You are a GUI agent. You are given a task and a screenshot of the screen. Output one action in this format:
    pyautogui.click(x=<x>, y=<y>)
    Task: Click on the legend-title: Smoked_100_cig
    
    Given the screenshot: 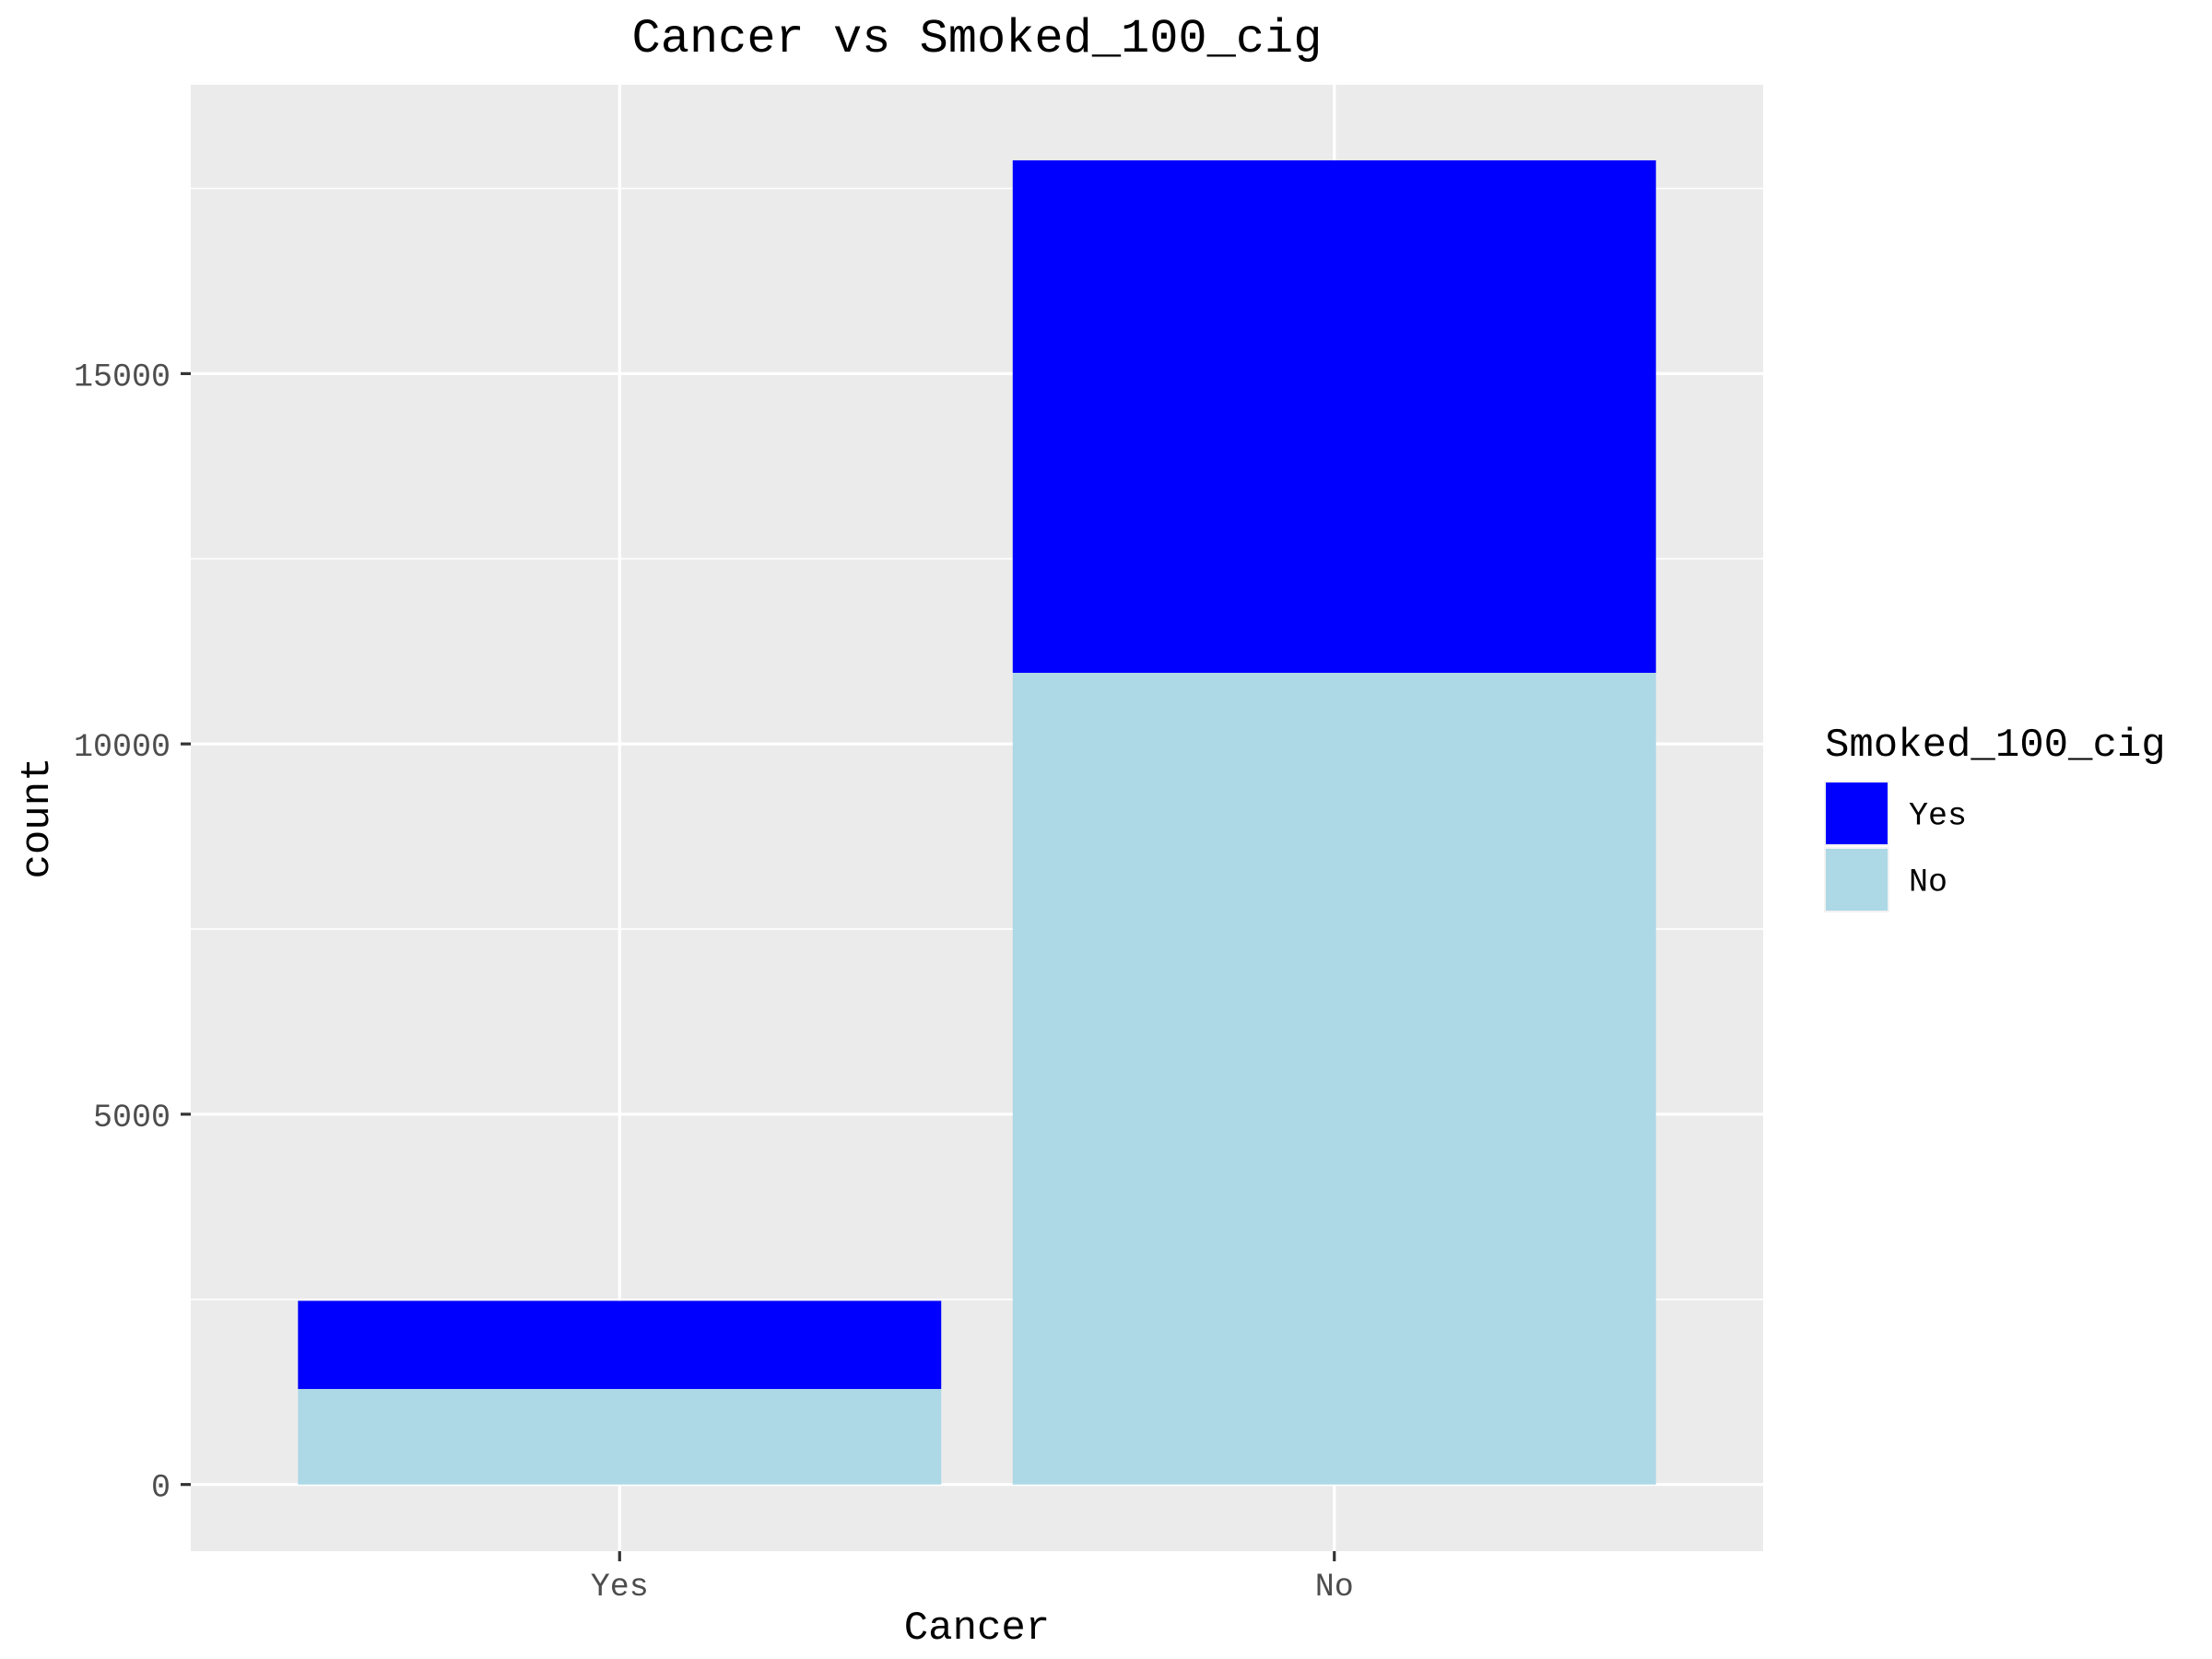 What is the action you would take?
    pyautogui.click(x=1995, y=746)
    